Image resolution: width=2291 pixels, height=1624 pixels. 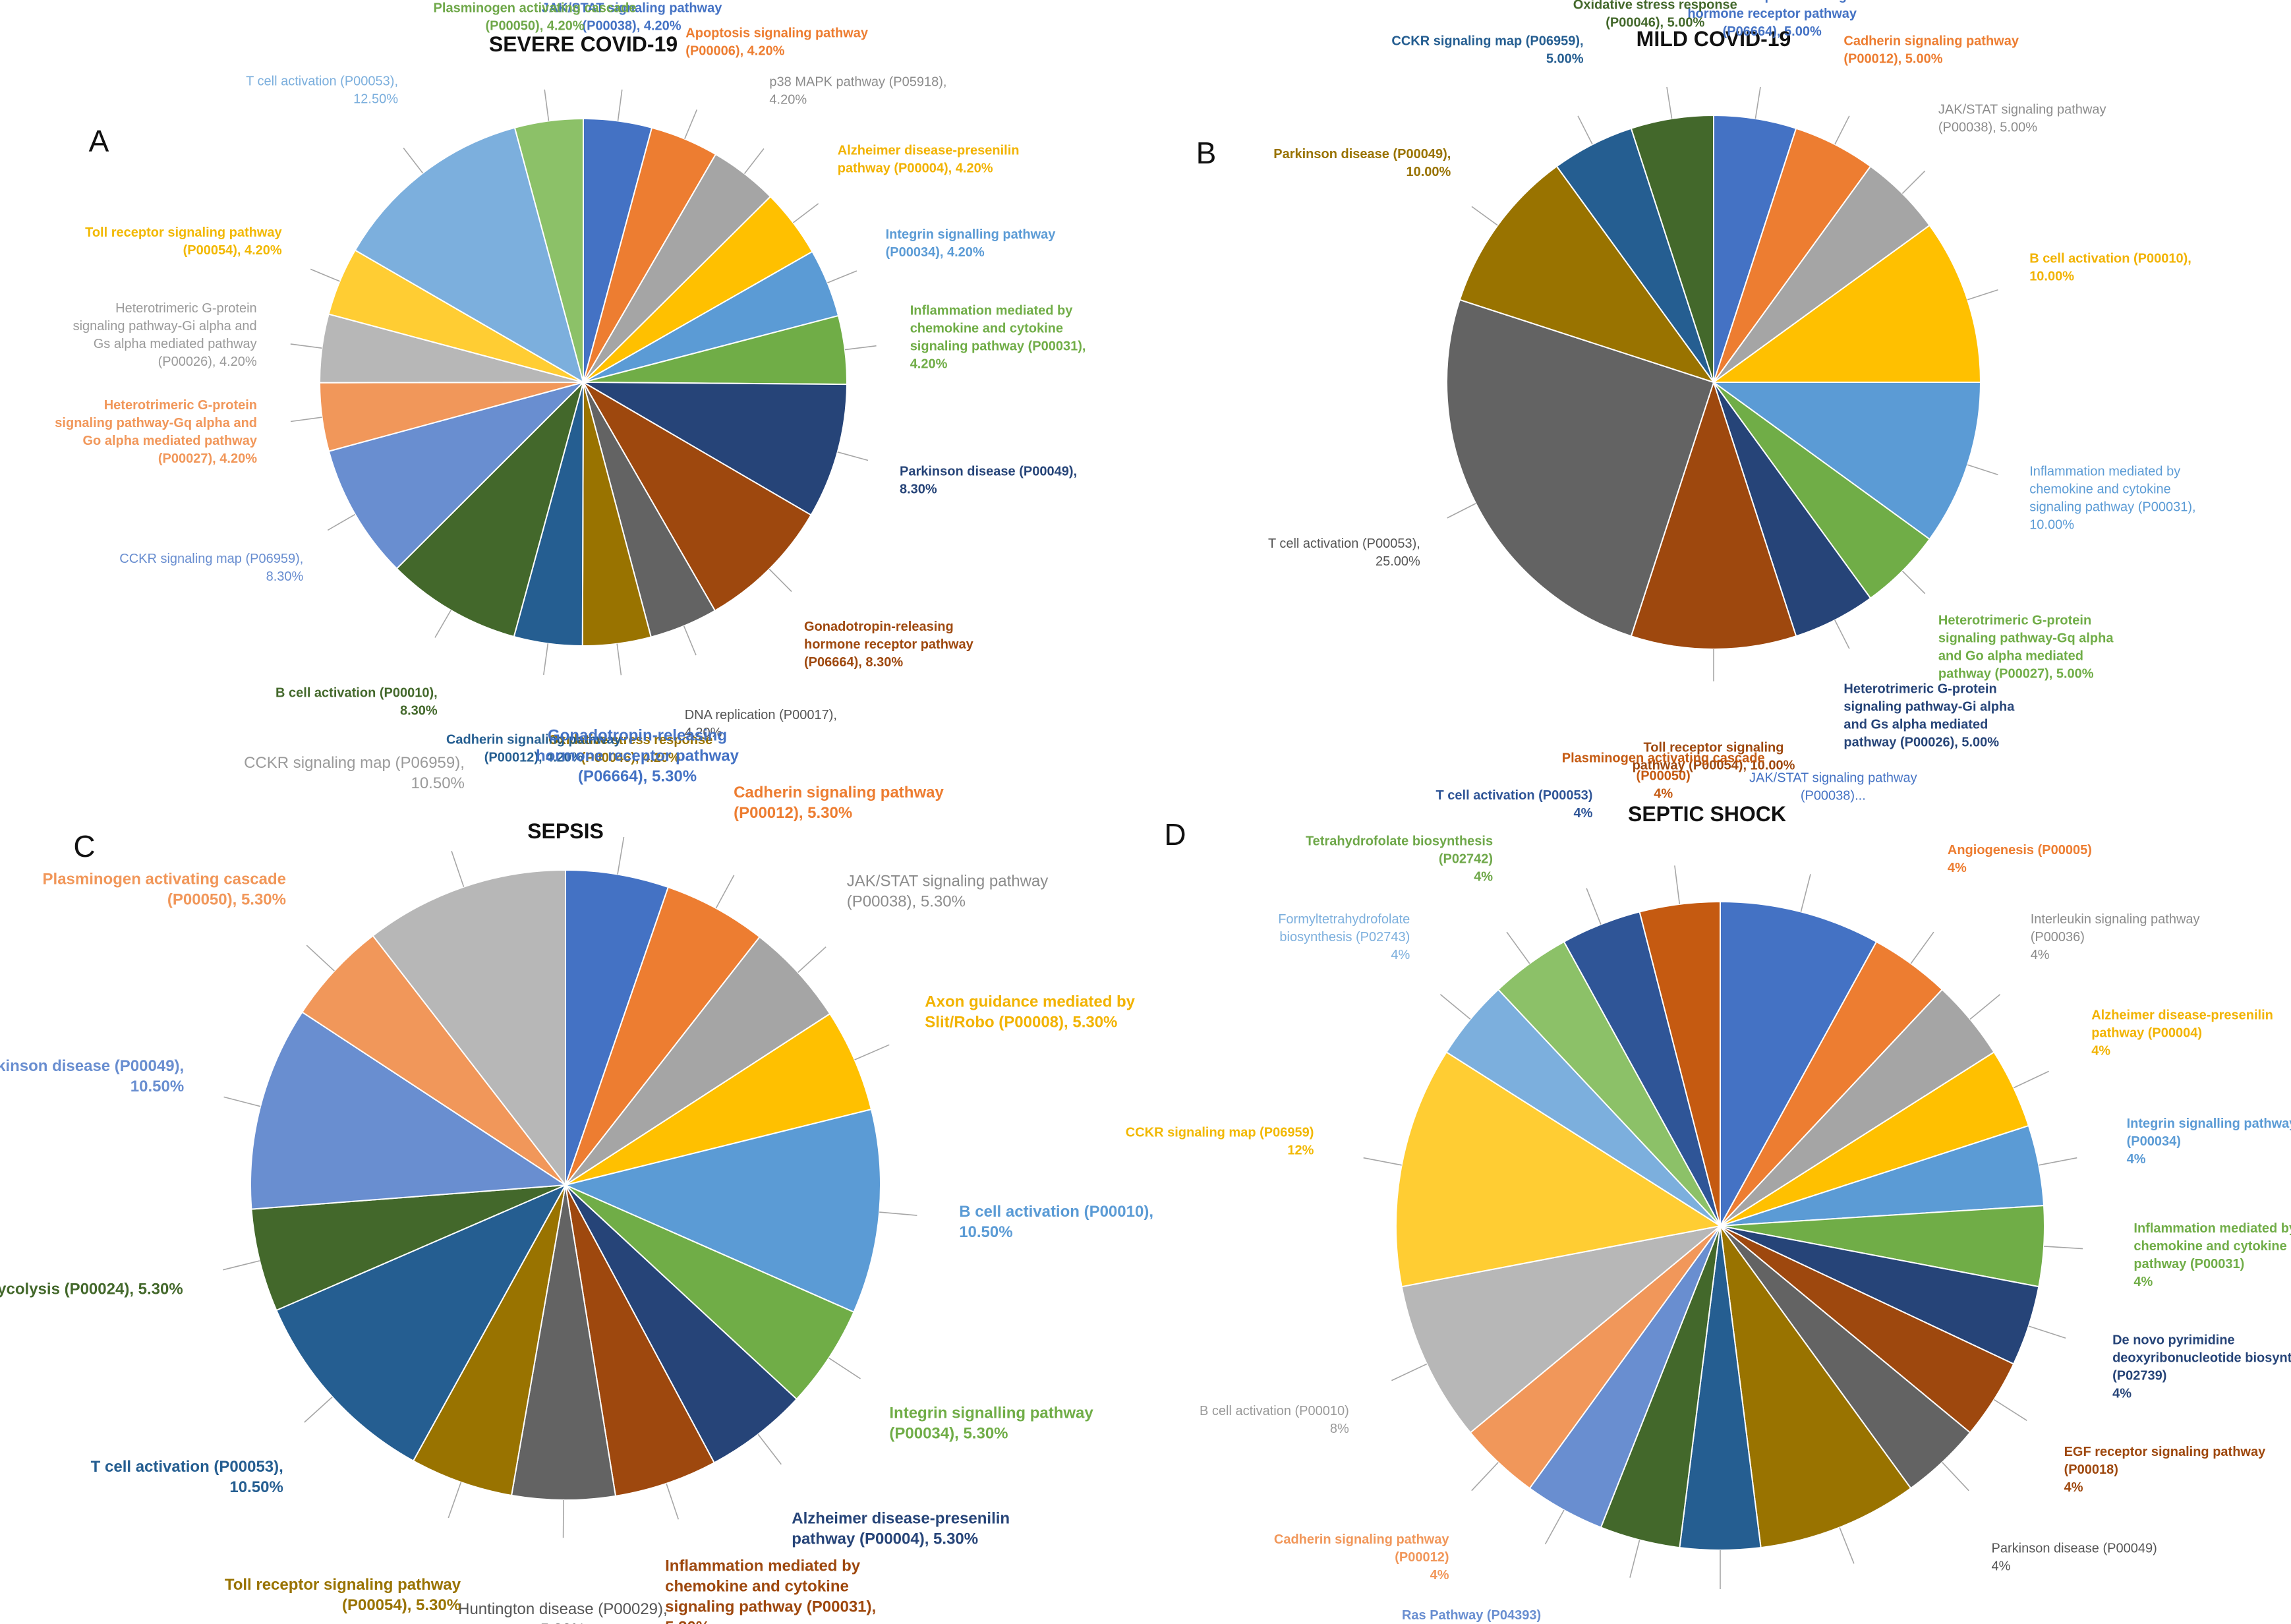 I want to click on slice-label-line: Formyltetrahydrofolate, so click(x=1344, y=919).